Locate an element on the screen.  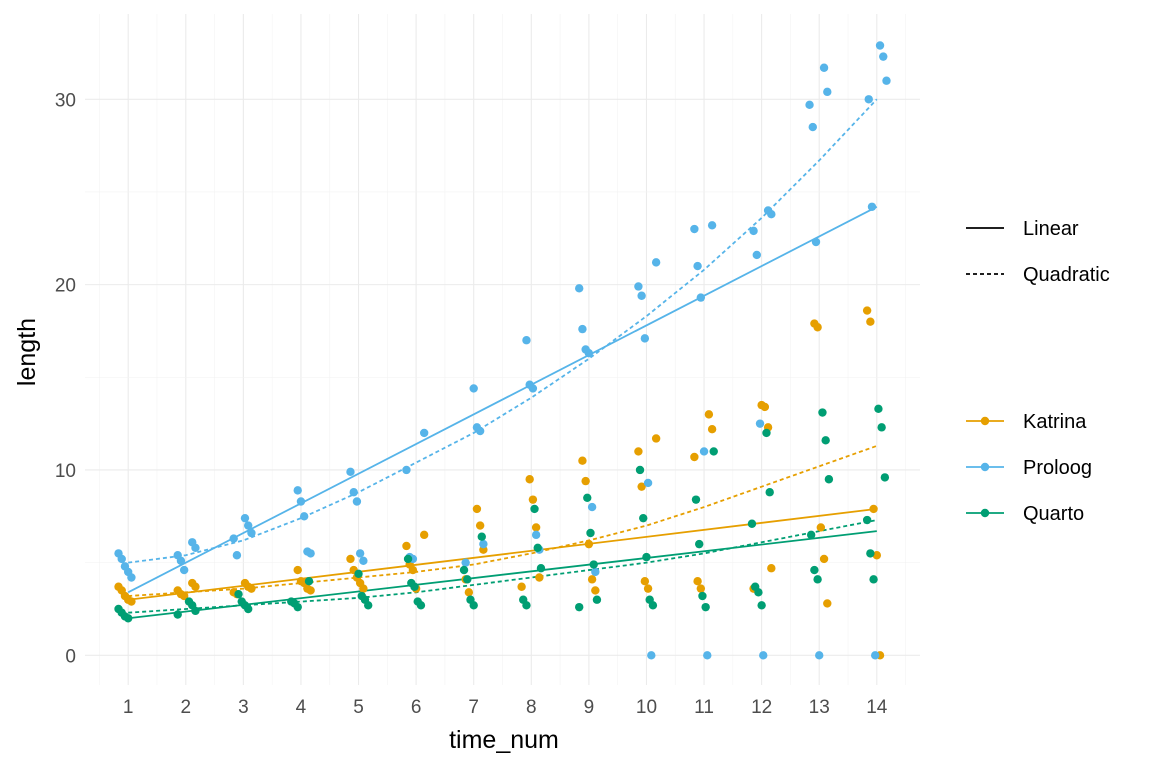
x-tick-label: 13 is located at coordinates (819, 707).